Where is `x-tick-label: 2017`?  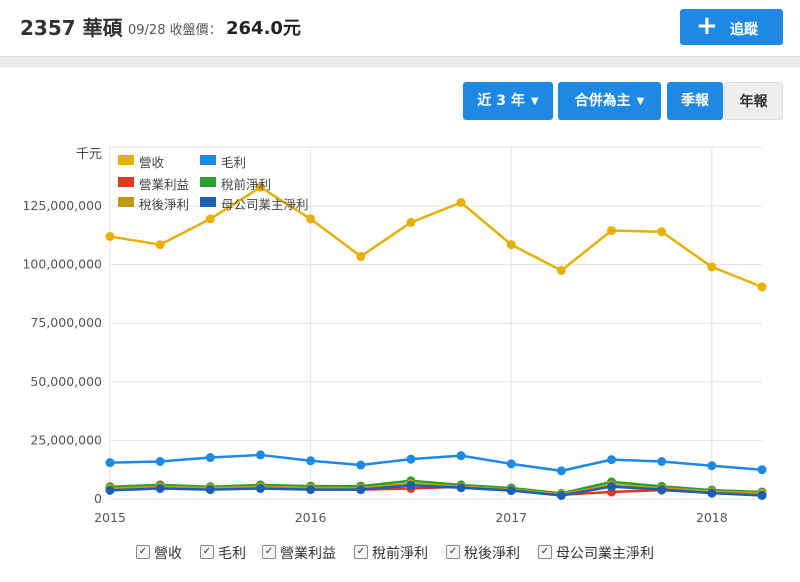 x-tick-label: 2017 is located at coordinates (511, 517).